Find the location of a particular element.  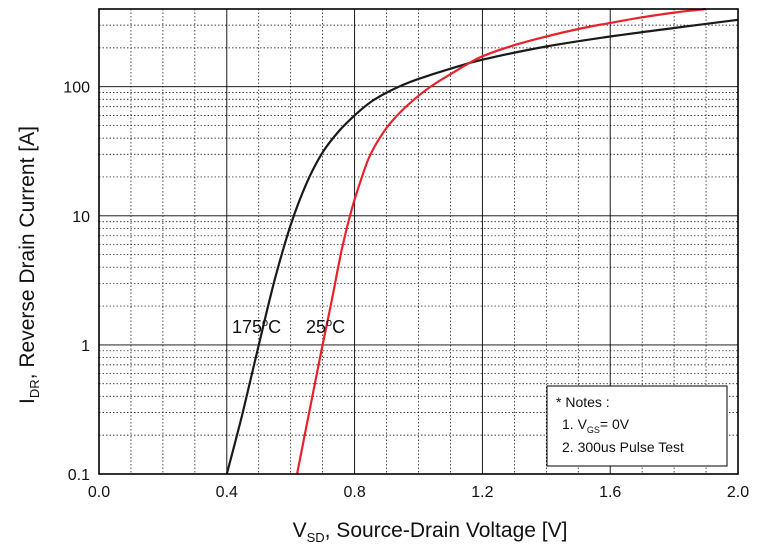

x-tick-label: 0.4 is located at coordinates (227, 492).